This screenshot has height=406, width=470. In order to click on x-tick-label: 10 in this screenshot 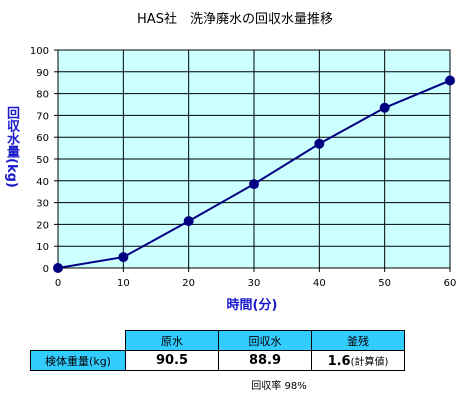, I will do `click(123, 283)`.